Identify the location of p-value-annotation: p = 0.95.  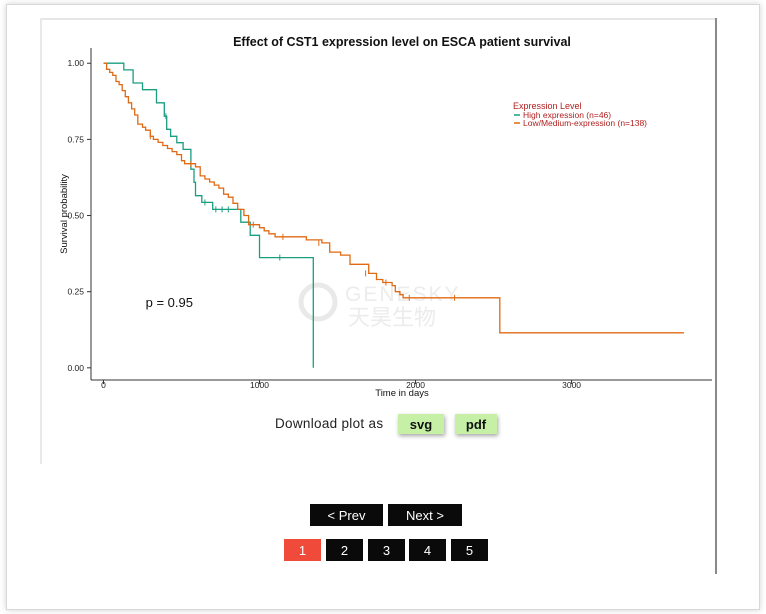
(169, 302).